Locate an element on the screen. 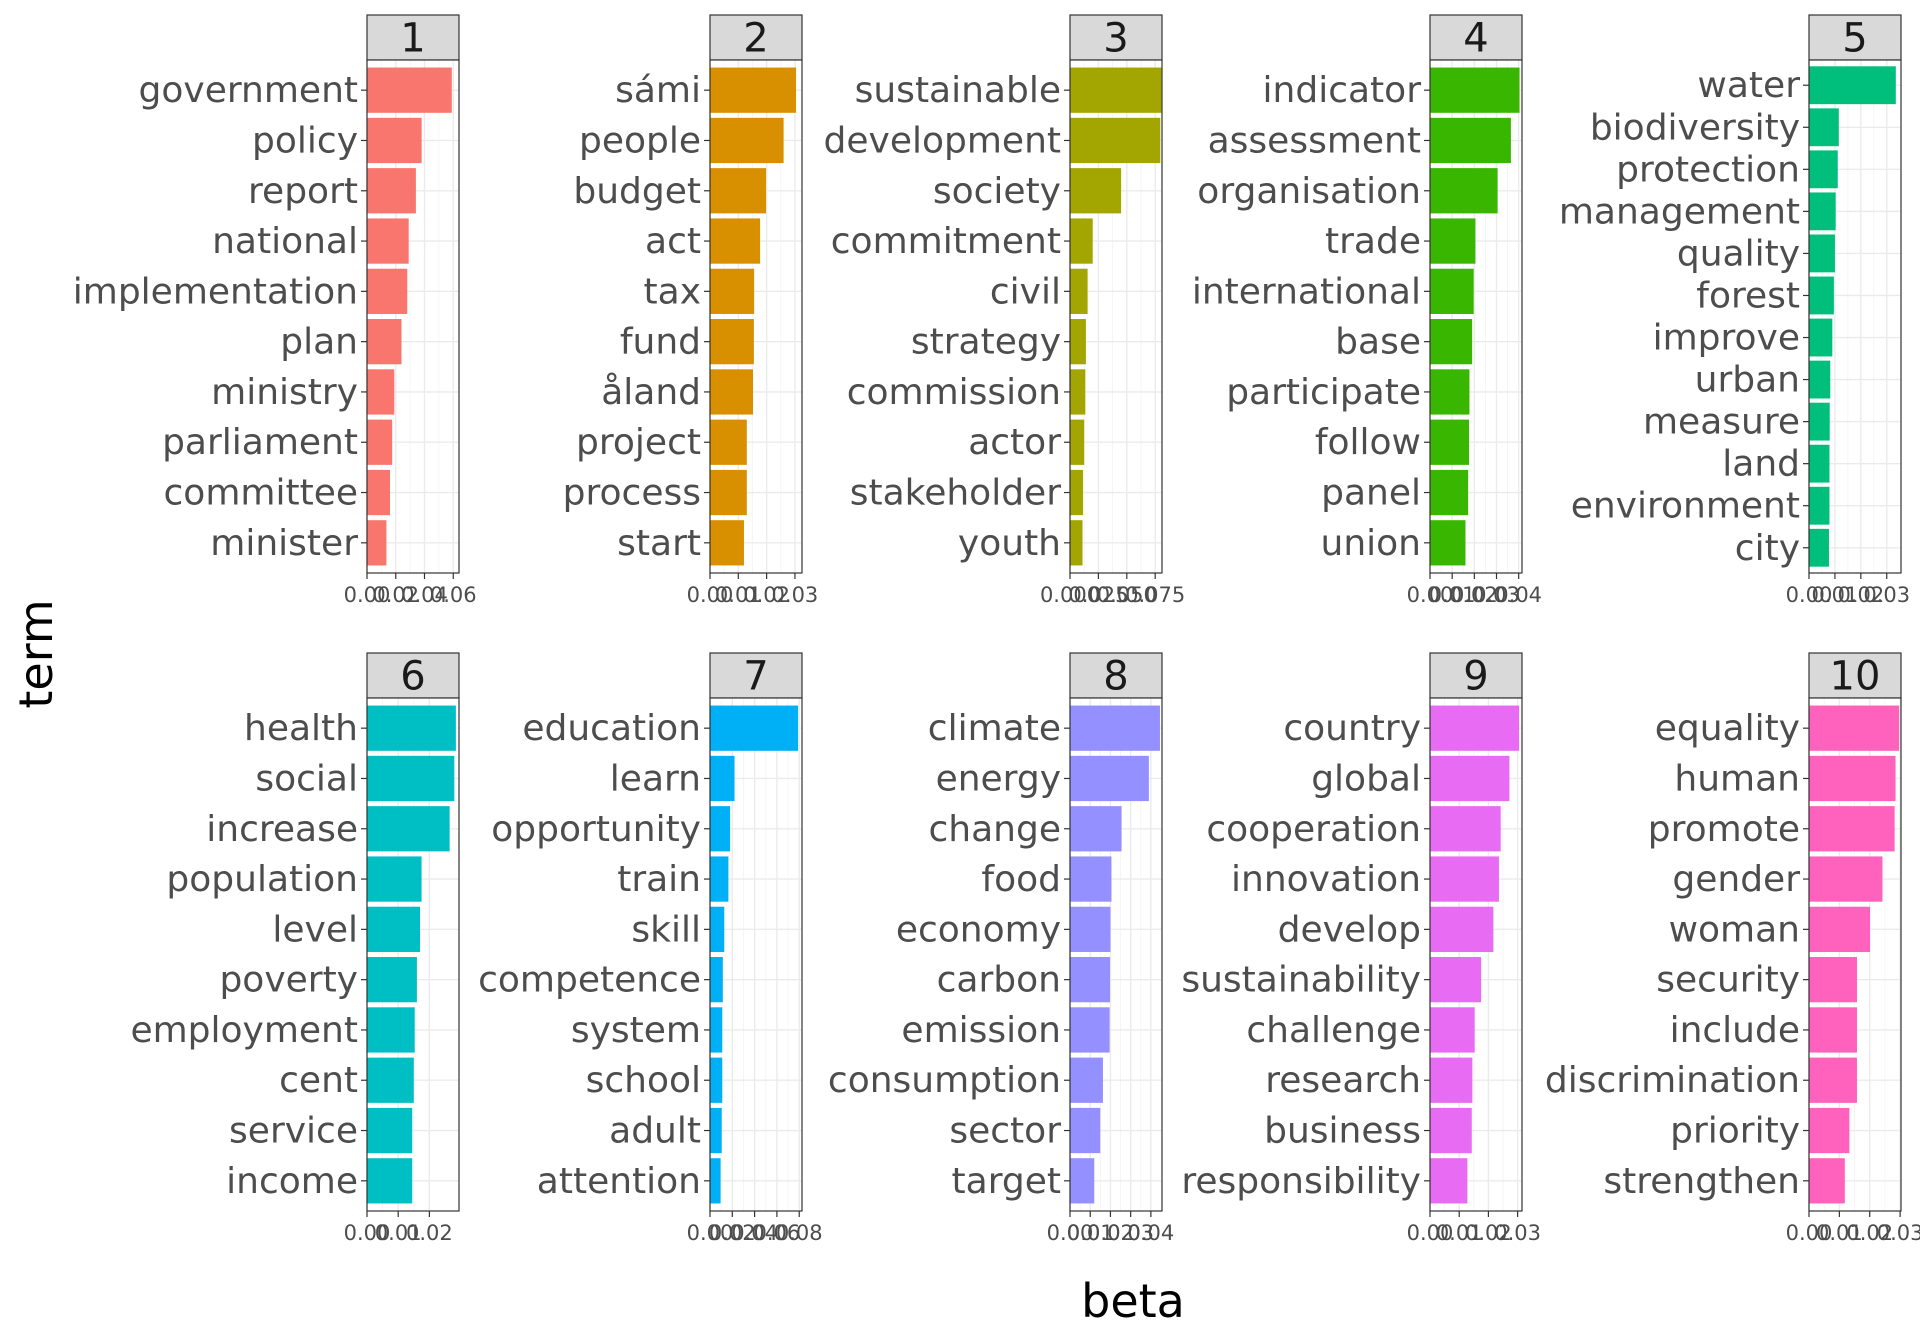 The image size is (1920, 1344). x-tick-label: 0.02 is located at coordinates (766, 595).